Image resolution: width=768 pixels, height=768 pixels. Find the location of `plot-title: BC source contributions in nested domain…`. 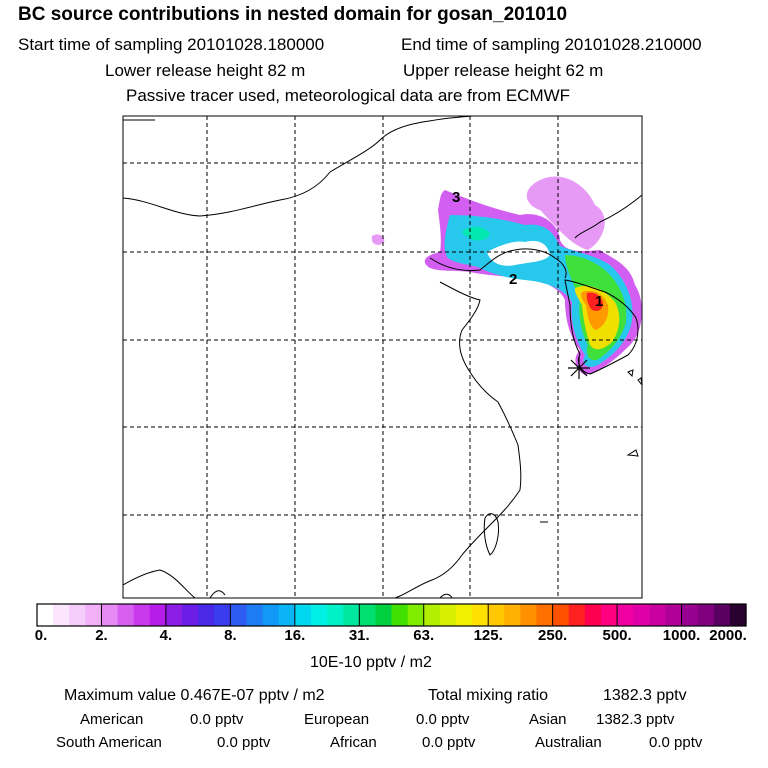

plot-title: BC source contributions in nested domain… is located at coordinates (293, 14).